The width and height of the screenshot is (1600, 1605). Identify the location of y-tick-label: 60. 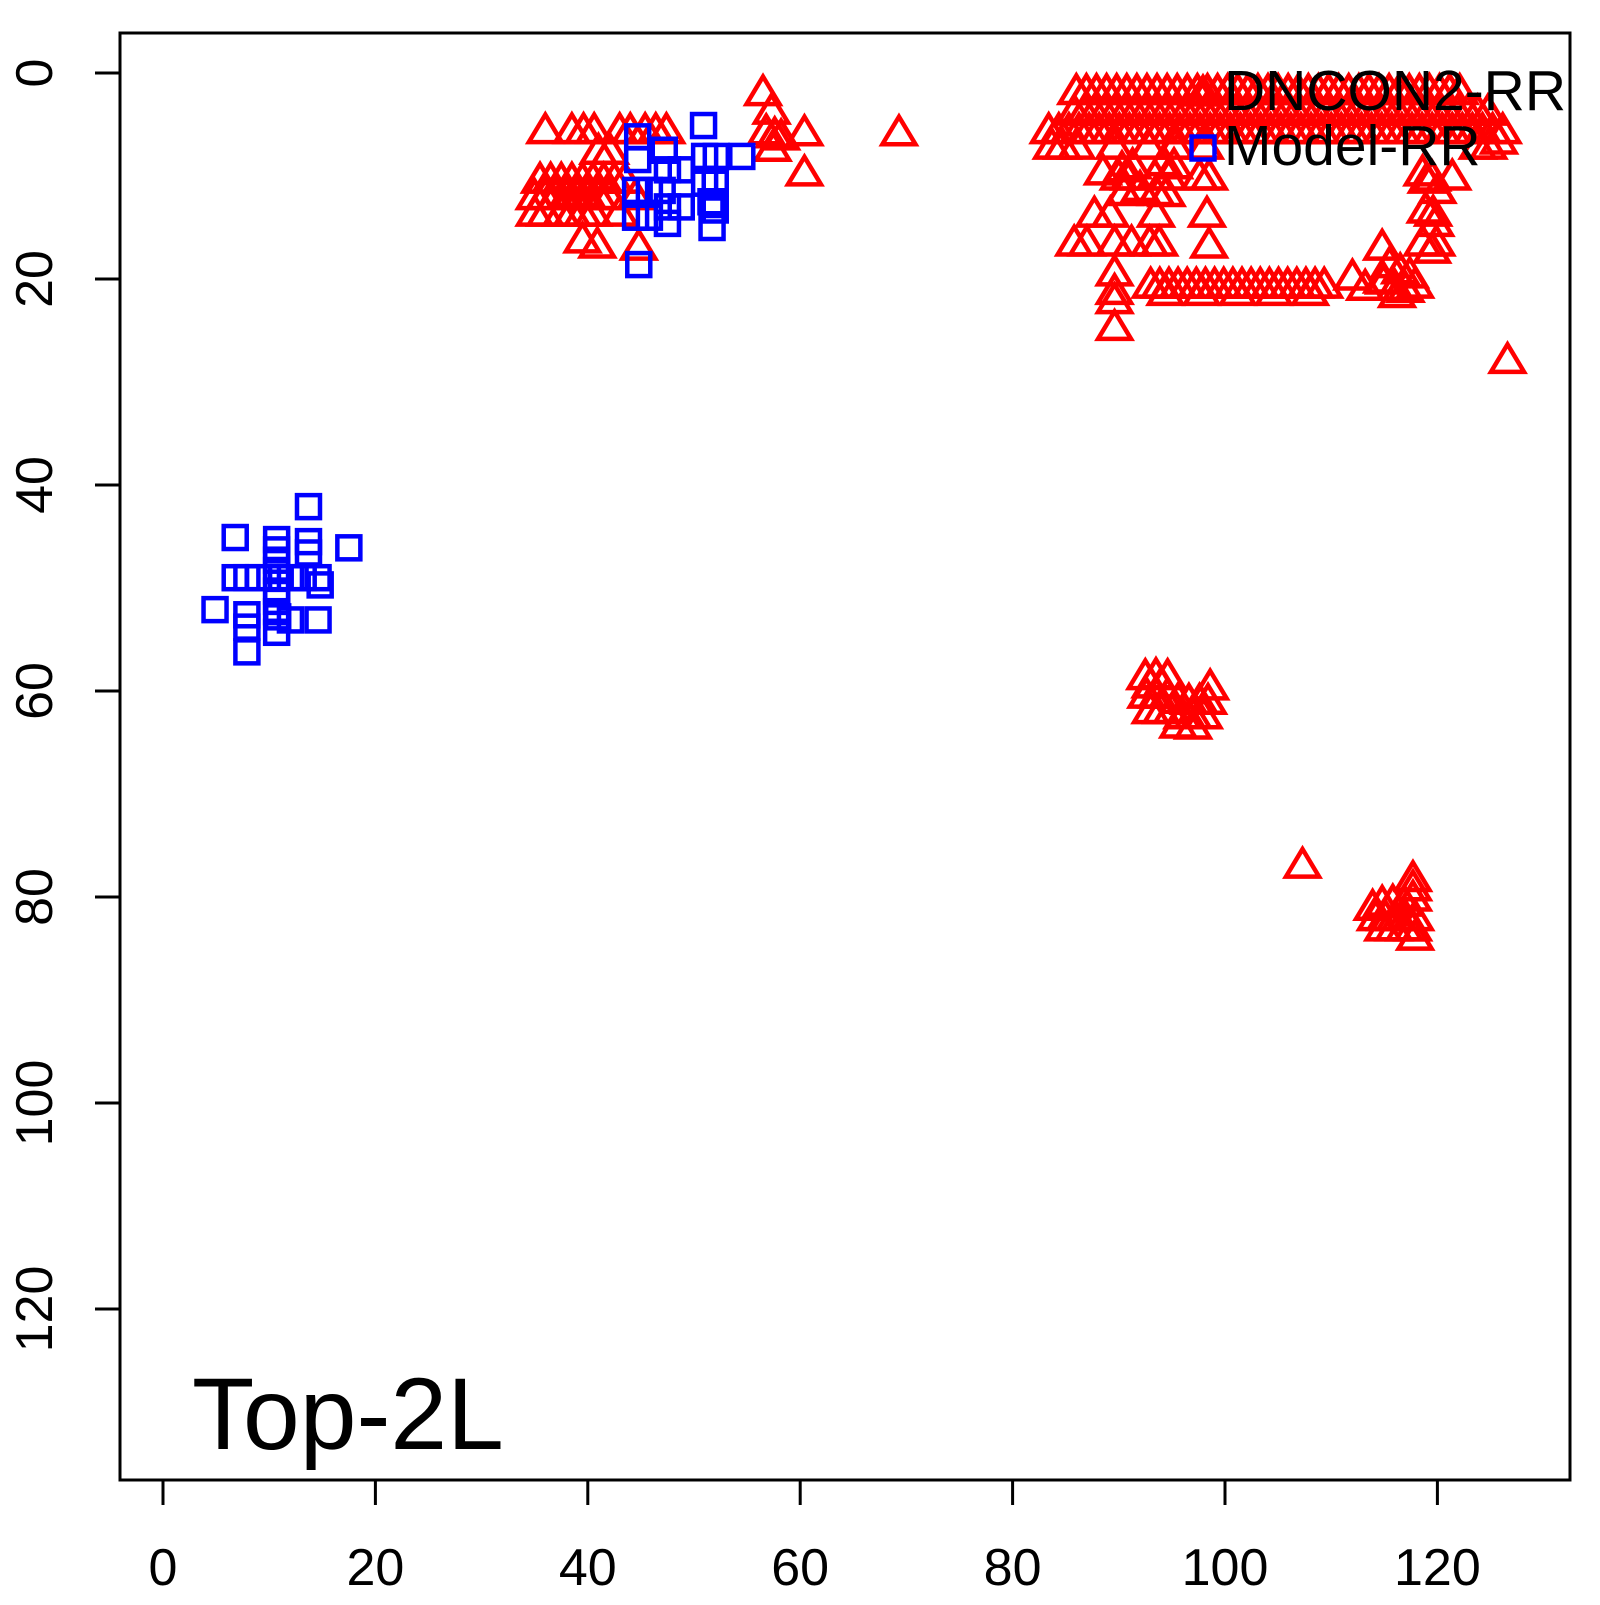
(35, 691).